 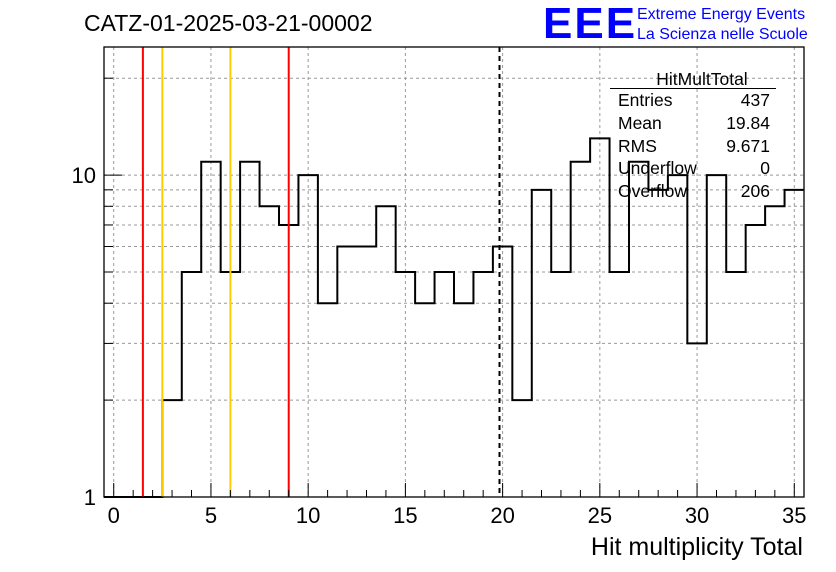 What do you see at coordinates (721, 14) in the screenshot?
I see `logo-line-1: Extreme Energy Events` at bounding box center [721, 14].